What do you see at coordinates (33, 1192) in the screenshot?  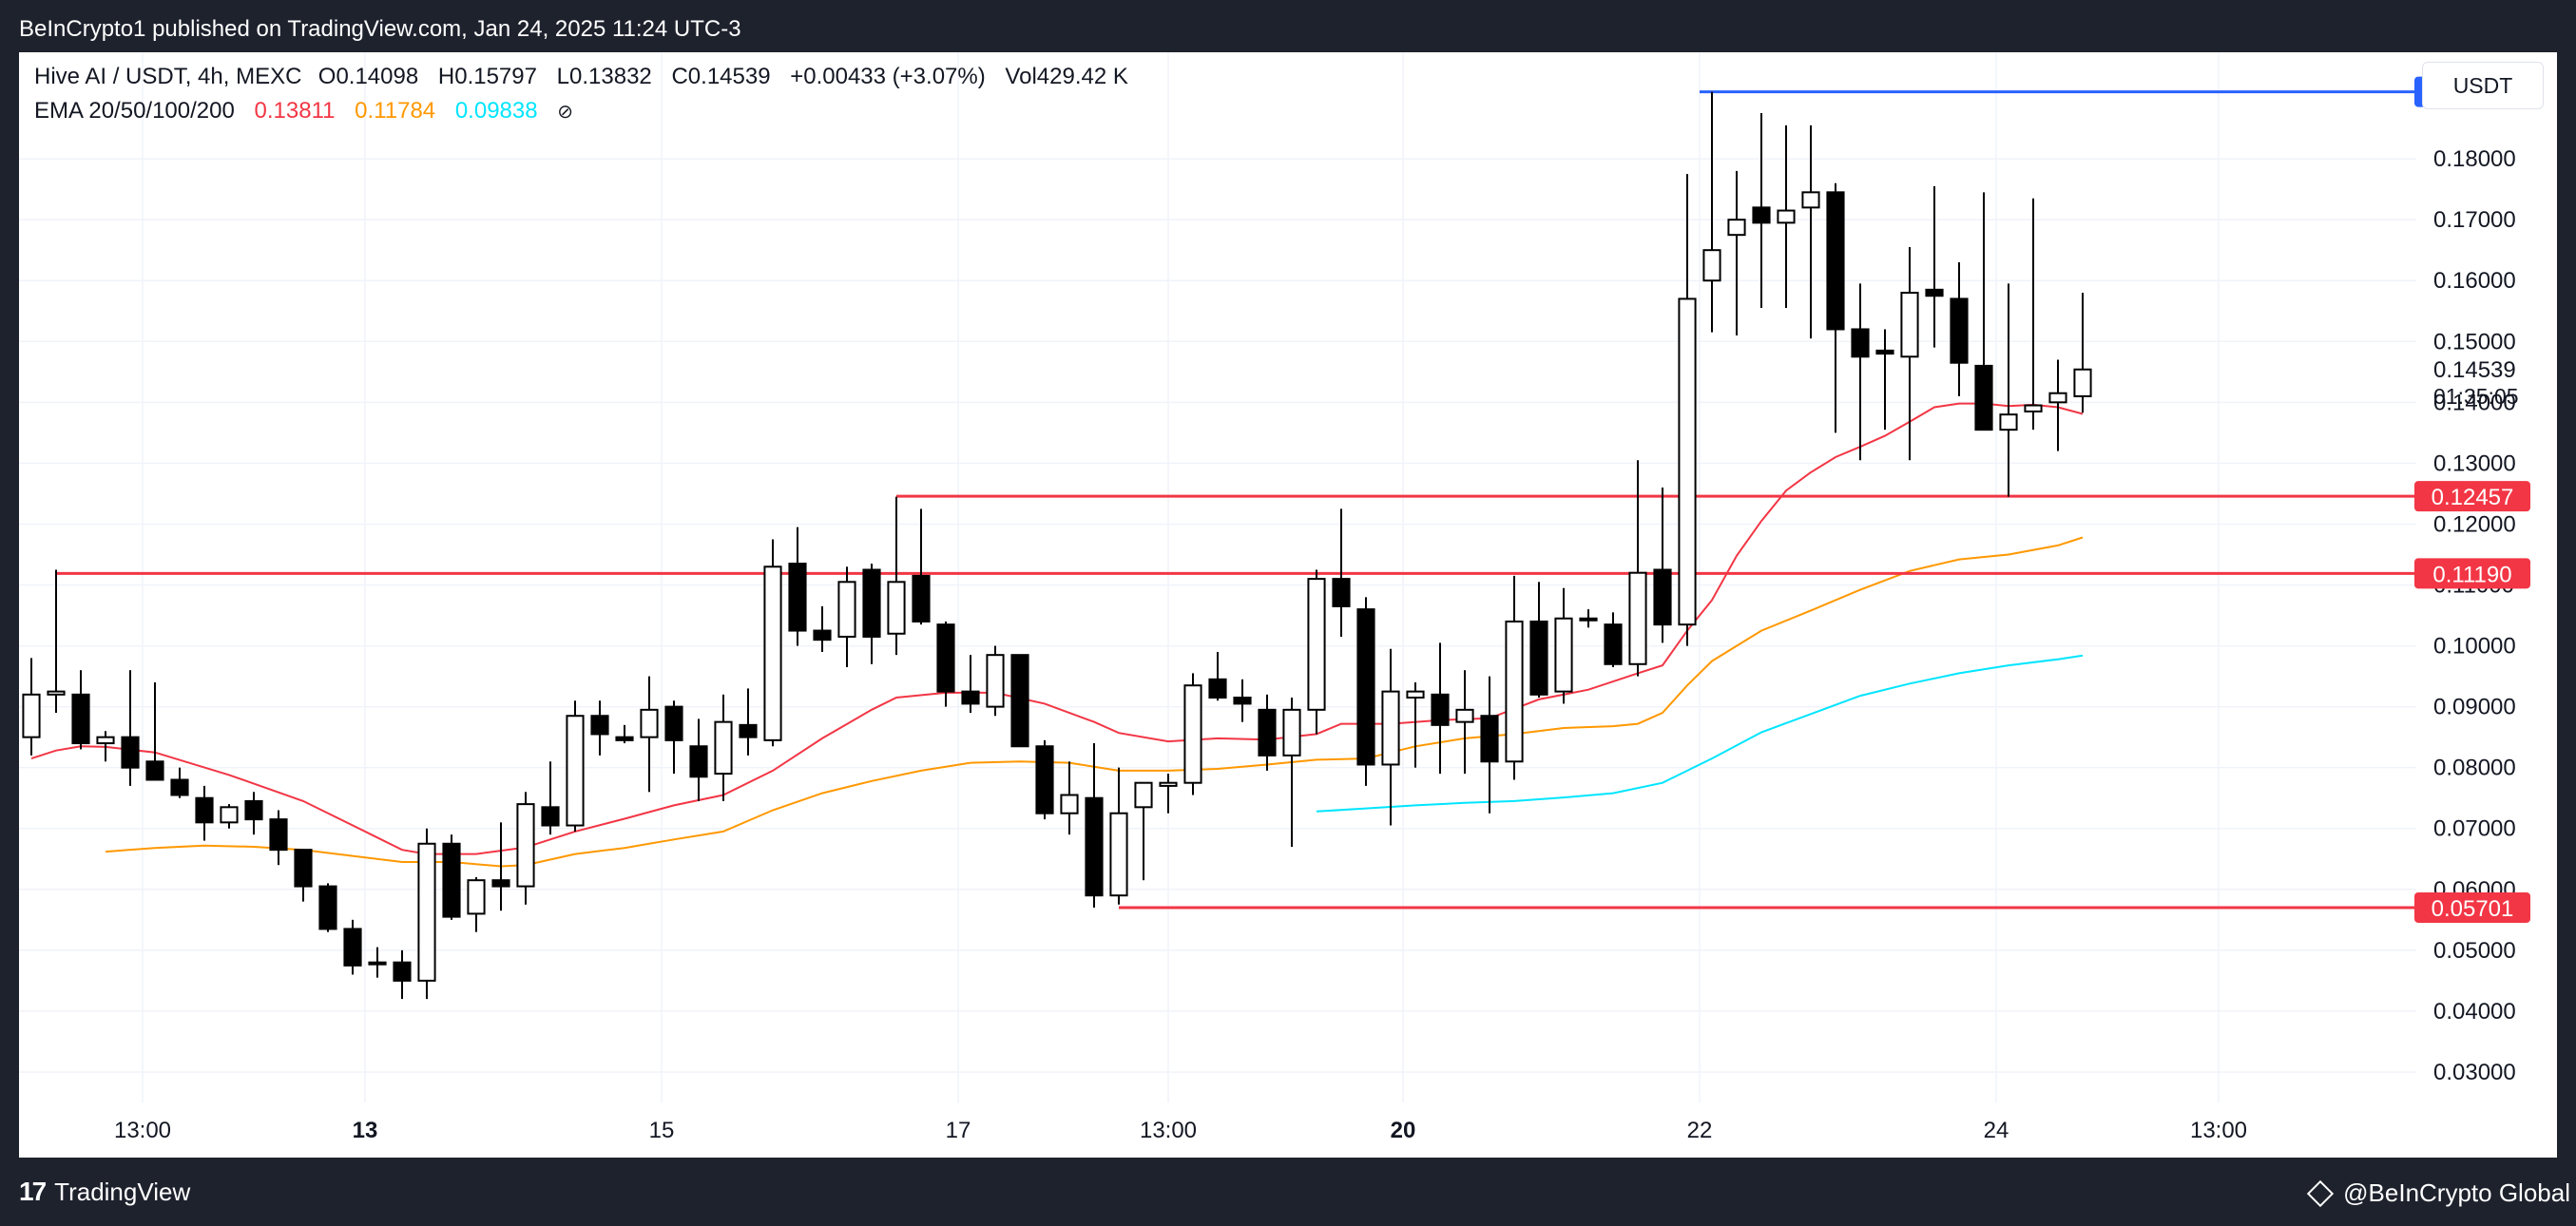 I see `tradingview-logo-icon: 17` at bounding box center [33, 1192].